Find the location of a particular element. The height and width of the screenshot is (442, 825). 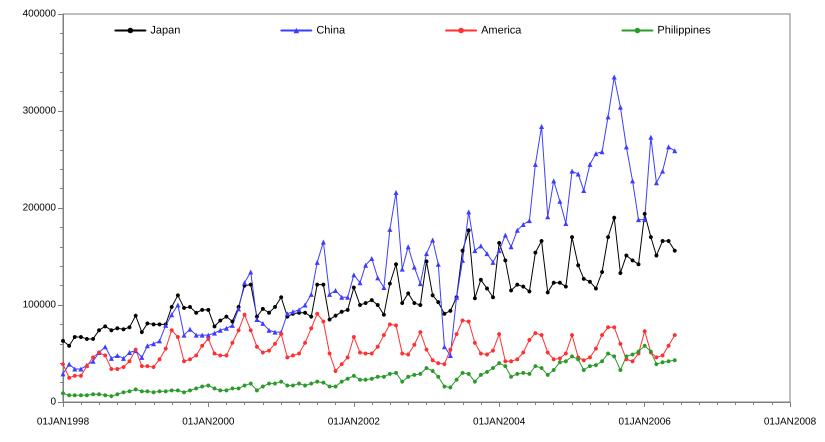

legend-label: Philippines is located at coordinates (684, 30).